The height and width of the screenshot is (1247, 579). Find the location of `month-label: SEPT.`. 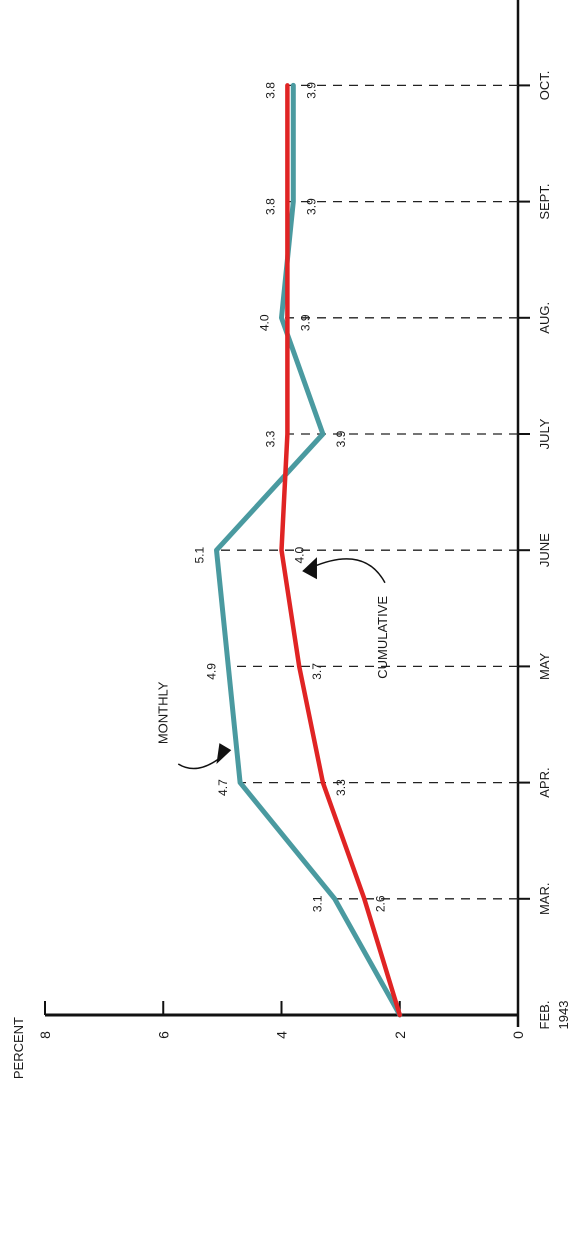

month-label: SEPT. is located at coordinates (544, 202).